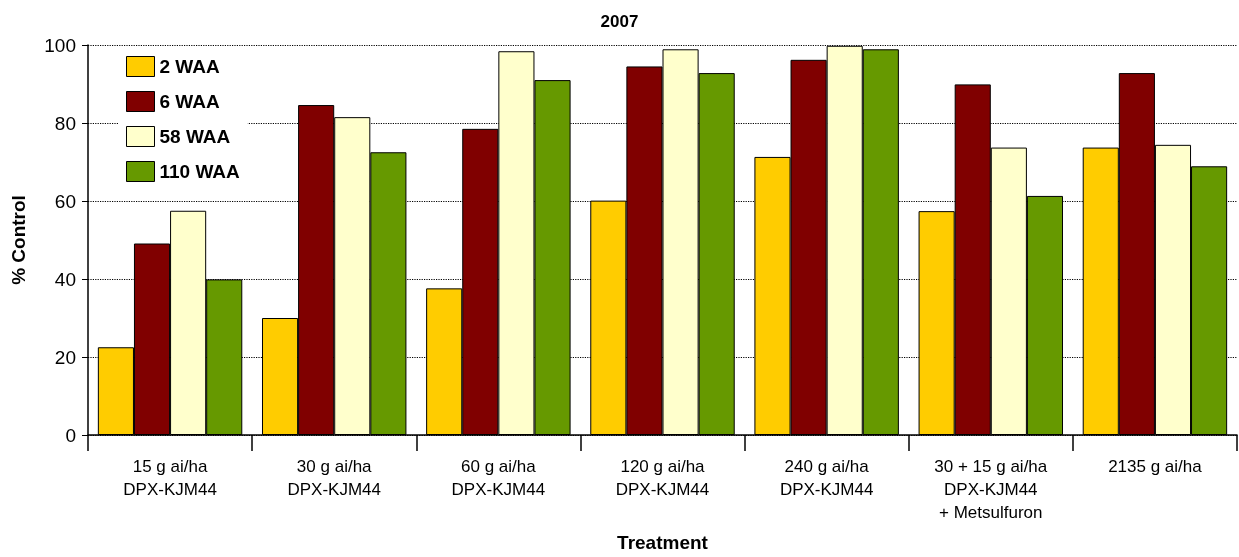 This screenshot has width=1239, height=557. I want to click on y-tick-label: 40, so click(65, 279).